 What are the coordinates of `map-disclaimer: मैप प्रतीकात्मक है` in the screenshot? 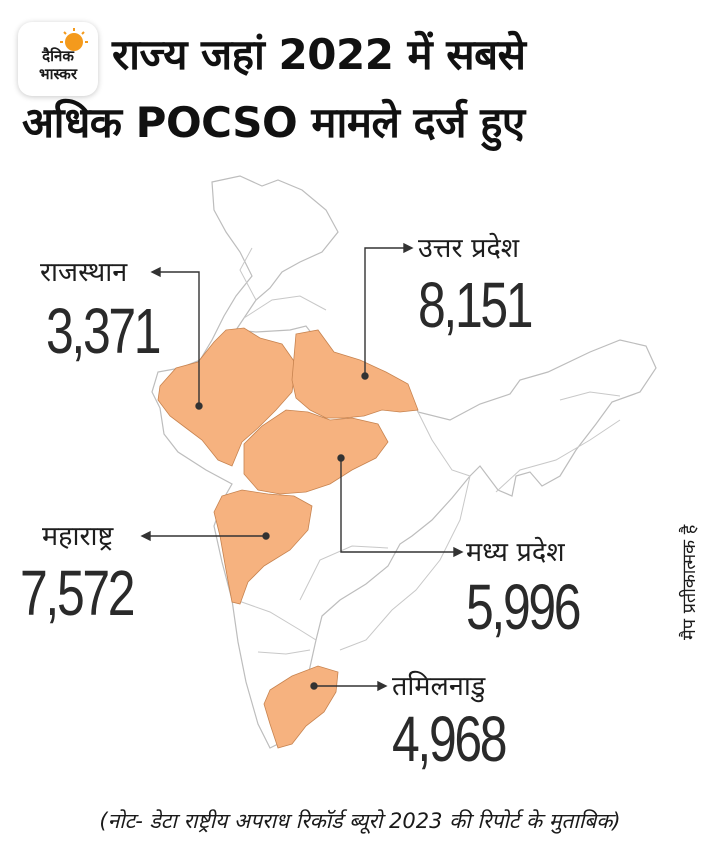 It's located at (689, 582).